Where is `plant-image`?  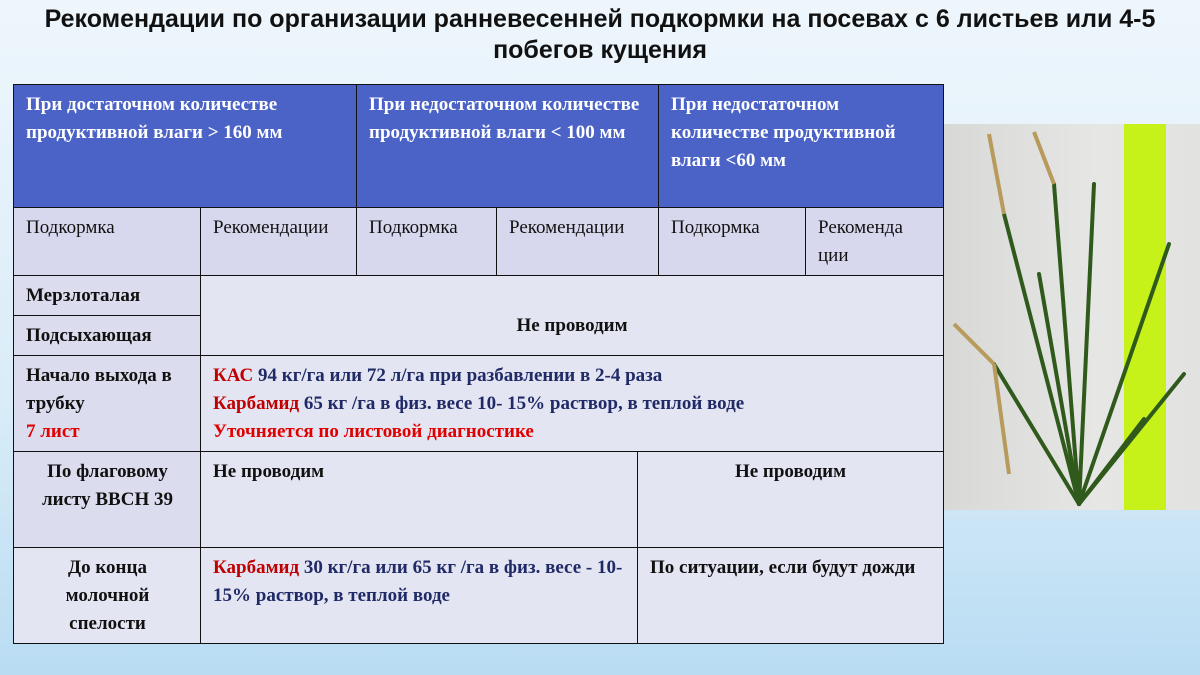 plant-image is located at coordinates (1069, 317).